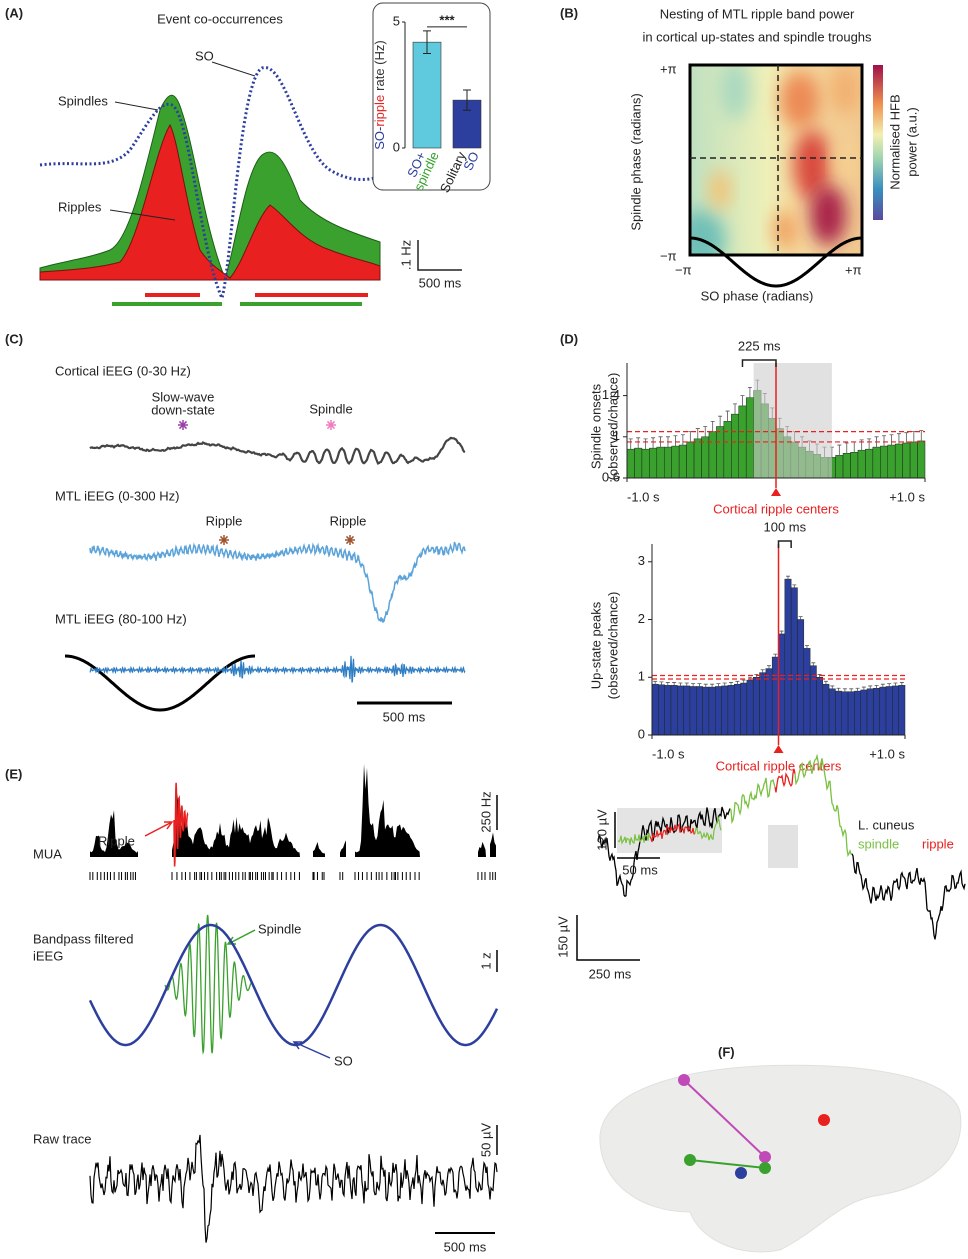  What do you see at coordinates (757, 295) in the screenshot?
I see `axis-label: SO phase (radians)` at bounding box center [757, 295].